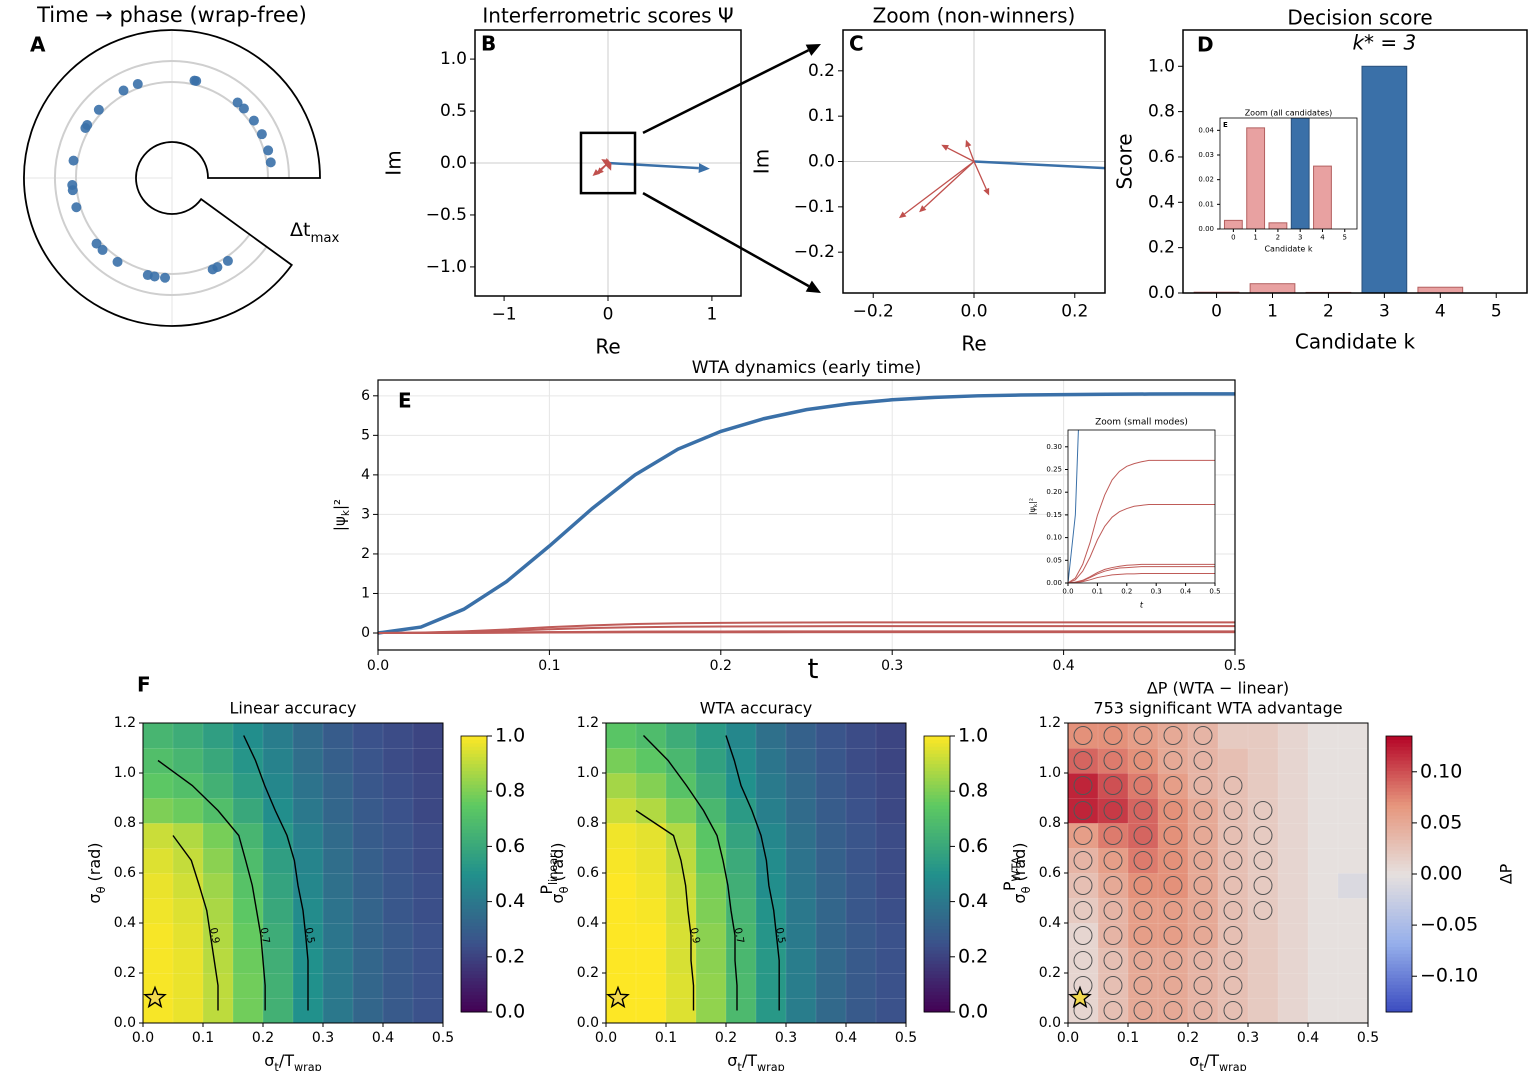 The image size is (1535, 1071). I want to click on star-marker, so click(618, 997).